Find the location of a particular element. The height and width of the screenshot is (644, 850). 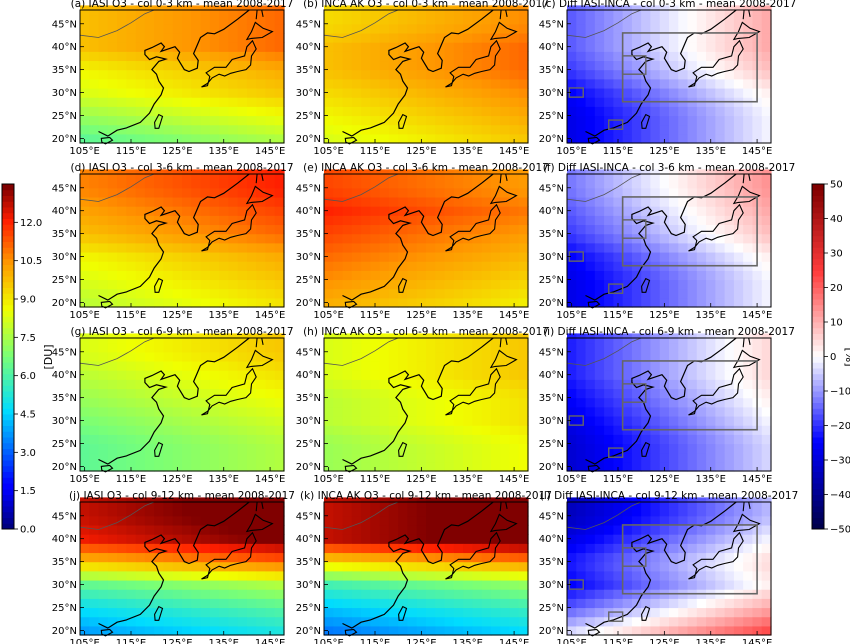

lon-tick-label: 135°E is located at coordinates (711, 479).